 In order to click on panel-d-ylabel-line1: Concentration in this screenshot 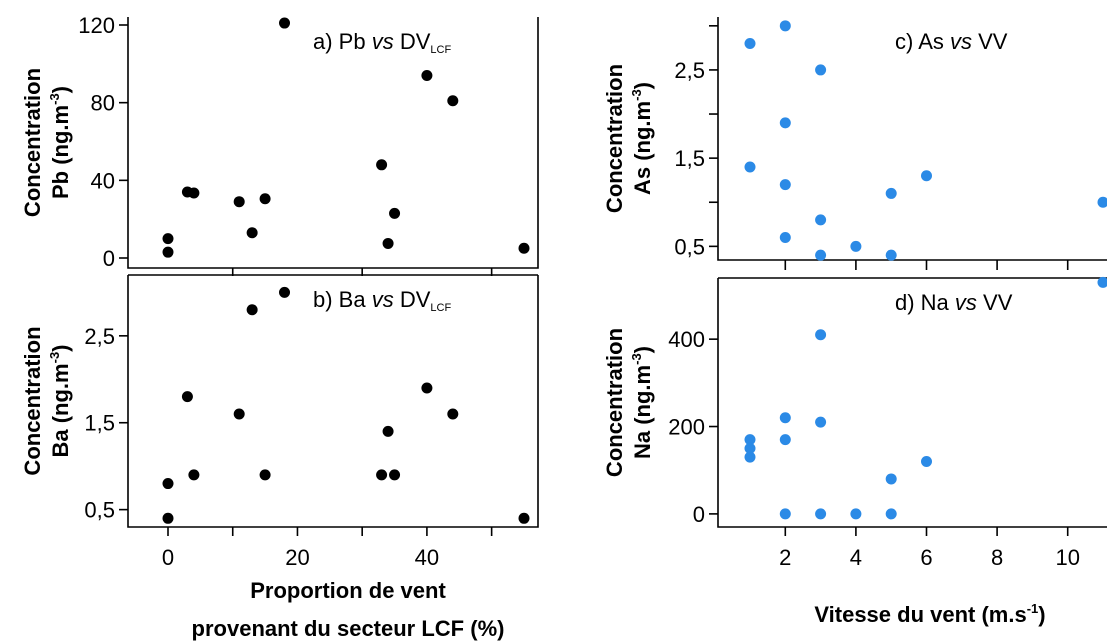, I will do `click(614, 402)`.